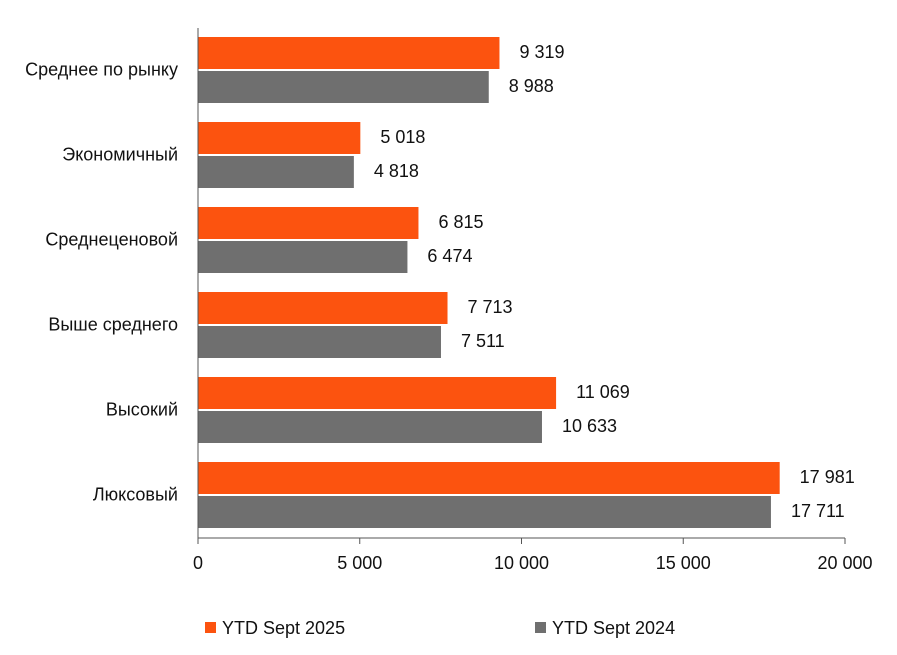 The image size is (897, 655). Describe the element at coordinates (198, 563) in the screenshot. I see `x-tick-label: 0` at that location.